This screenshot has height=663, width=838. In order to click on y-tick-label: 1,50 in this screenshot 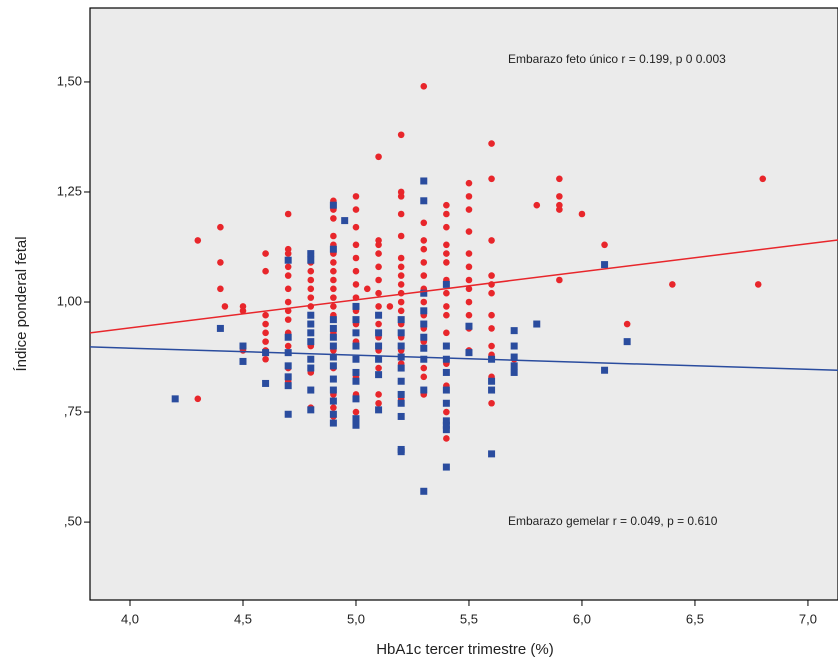, I will do `click(69, 80)`.